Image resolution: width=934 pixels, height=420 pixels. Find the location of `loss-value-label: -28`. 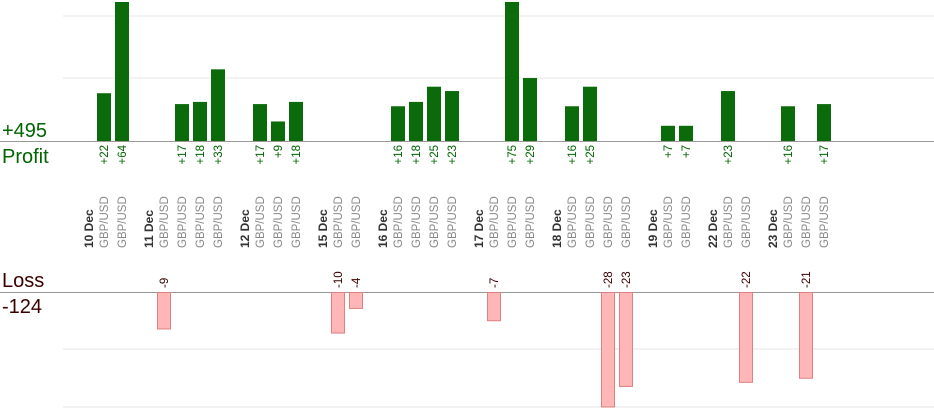

loss-value-label: -28 is located at coordinates (609, 279).